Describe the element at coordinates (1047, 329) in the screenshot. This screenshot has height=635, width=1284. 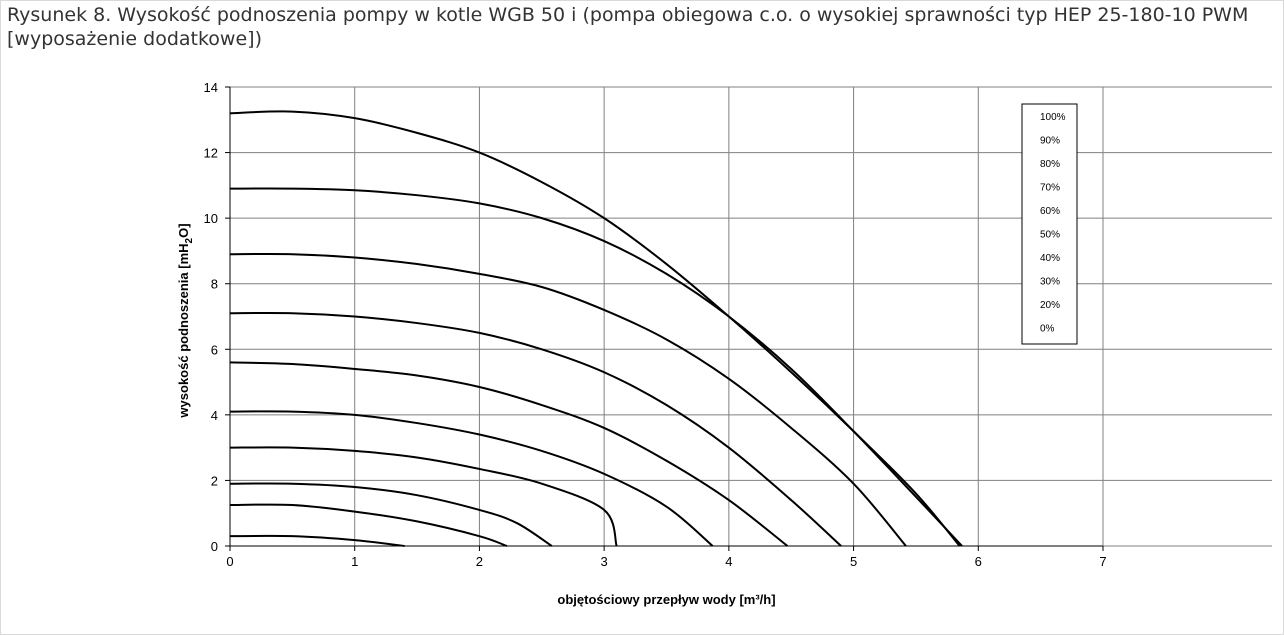
I see `legend-entry: 0%` at that location.